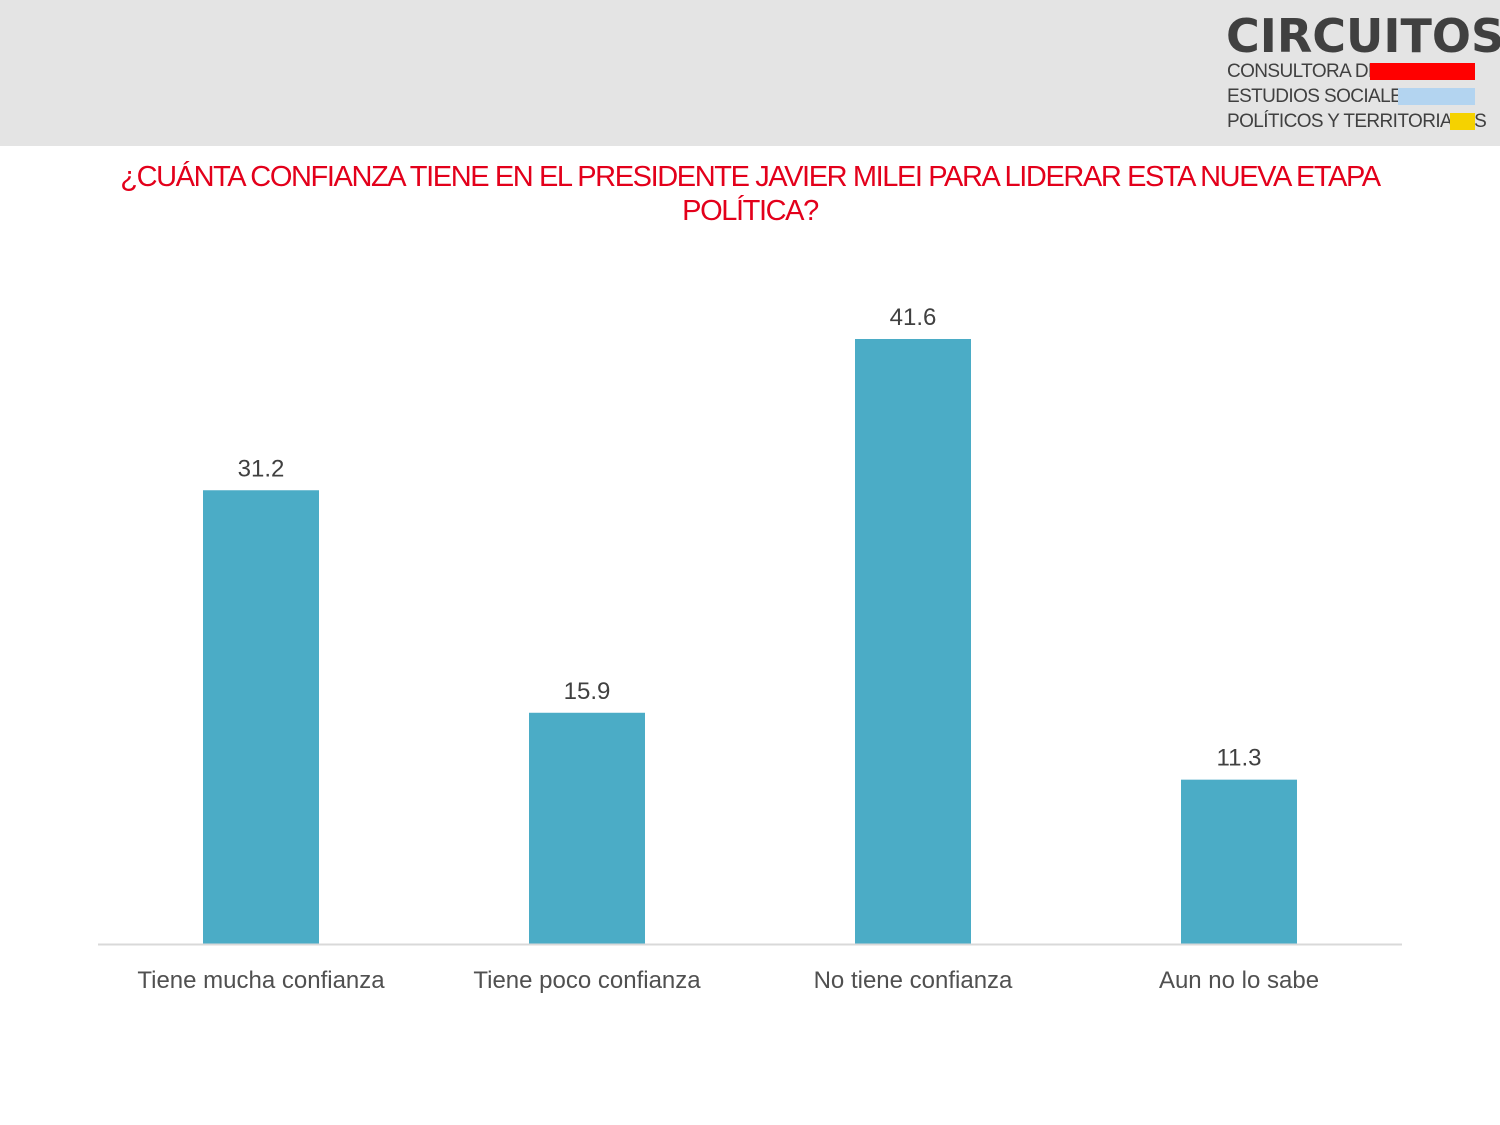  I want to click on logo-tagline-line-1: CONSULTORA DE, so click(1304, 71).